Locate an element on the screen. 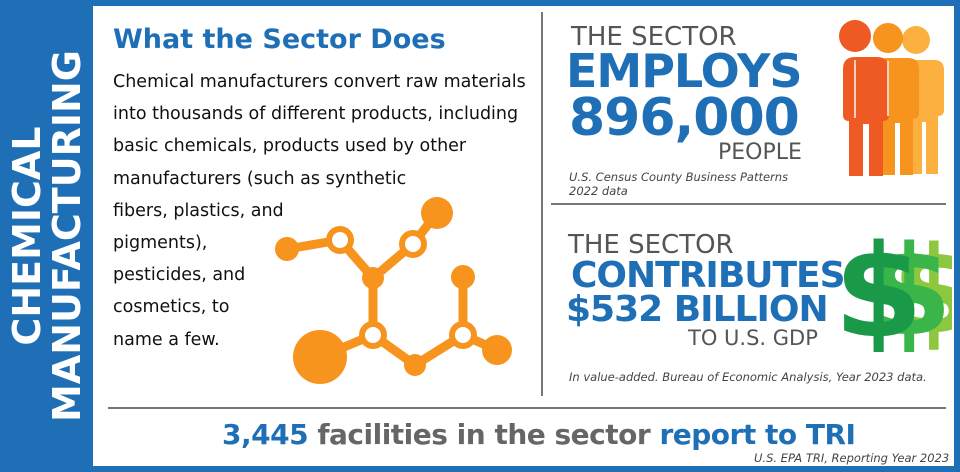 The image size is (960, 472). employs-number: 896,000 is located at coordinates (684, 118).